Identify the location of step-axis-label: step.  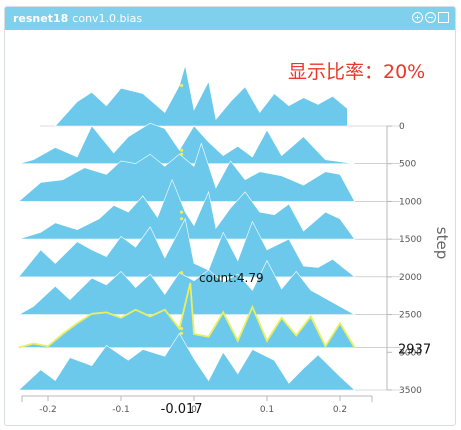
(442, 243).